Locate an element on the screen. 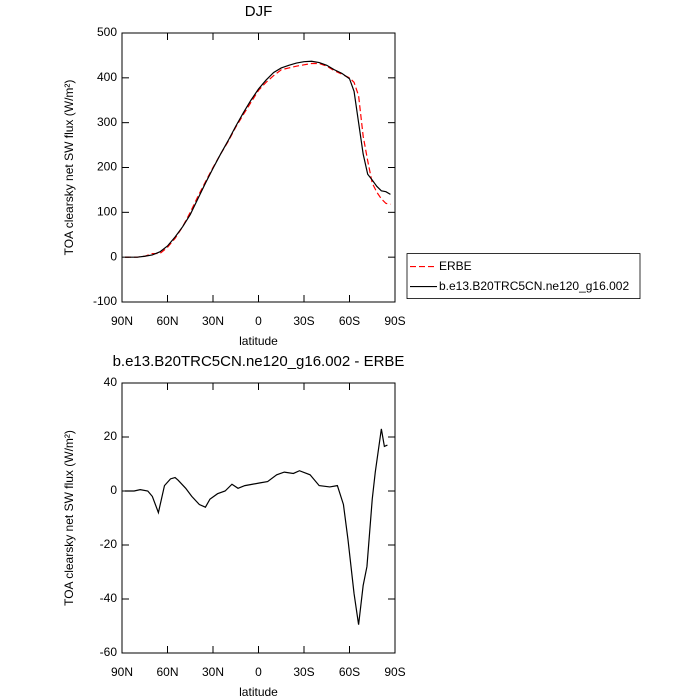  y-tick-label: 300 is located at coordinates (107, 122).